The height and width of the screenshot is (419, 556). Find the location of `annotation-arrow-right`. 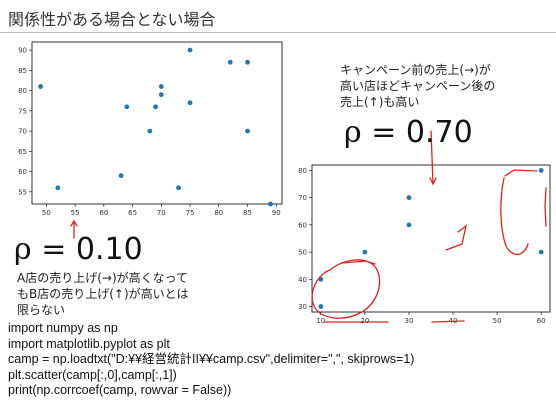

annotation-arrow-right is located at coordinates (433, 158).